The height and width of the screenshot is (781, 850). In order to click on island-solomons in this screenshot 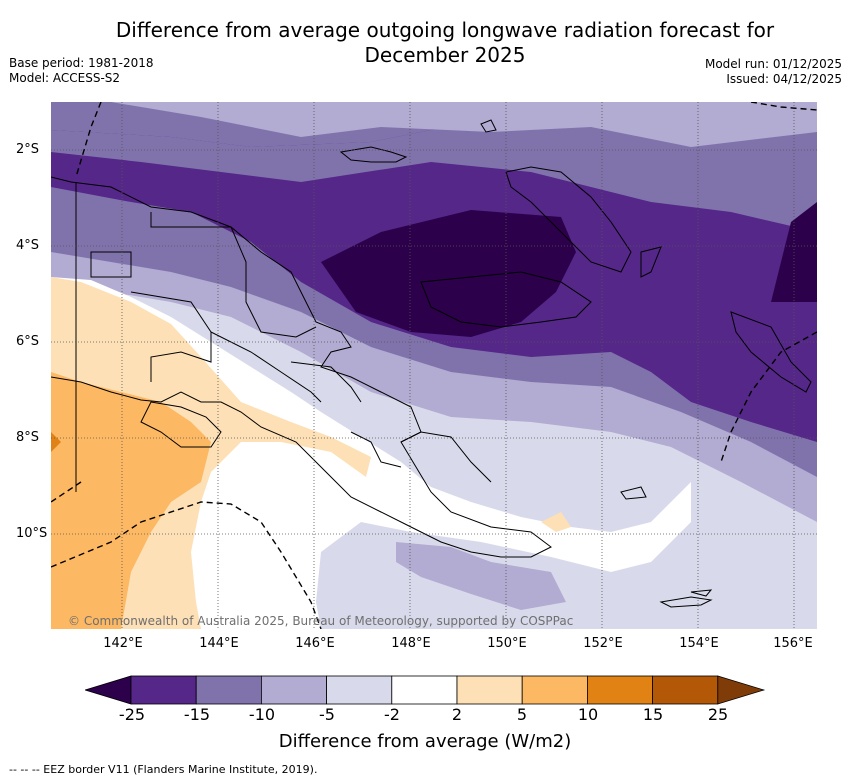, I will do `click(771, 352)`.